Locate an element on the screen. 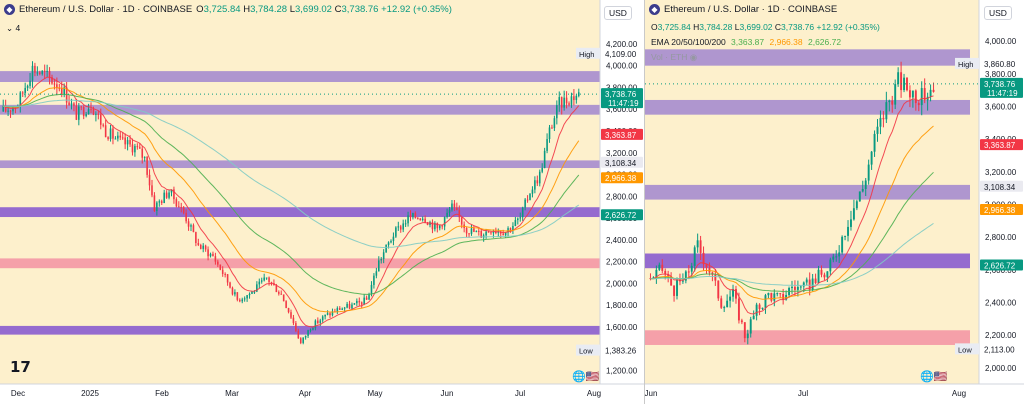 This screenshot has width=1024, height=404. last-price-badge is located at coordinates (1001, 87).